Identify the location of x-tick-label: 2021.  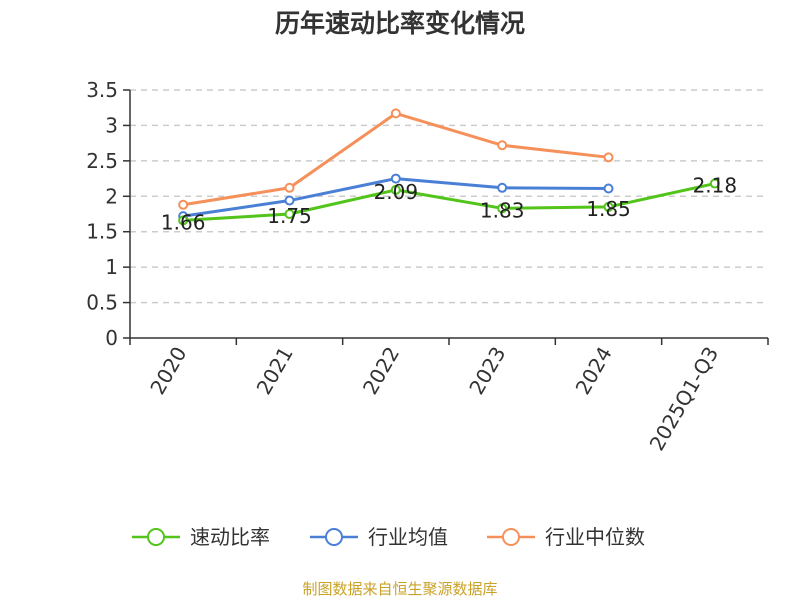
(275, 371).